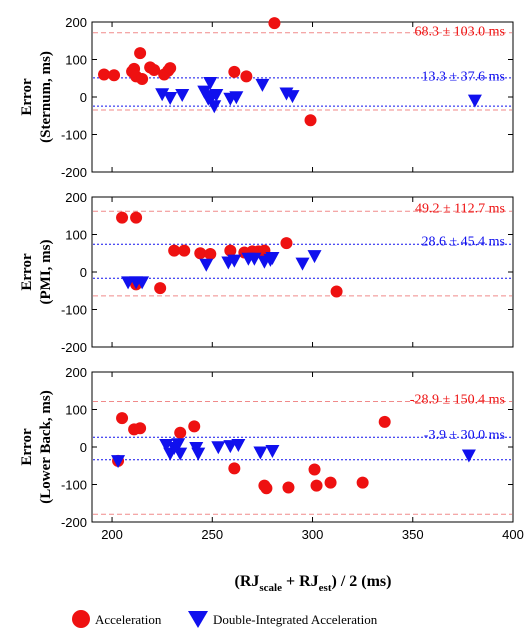  What do you see at coordinates (313, 583) in the screenshot?
I see `x-axis-label: (RJscale + RJest) / 2 (ms)` at bounding box center [313, 583].